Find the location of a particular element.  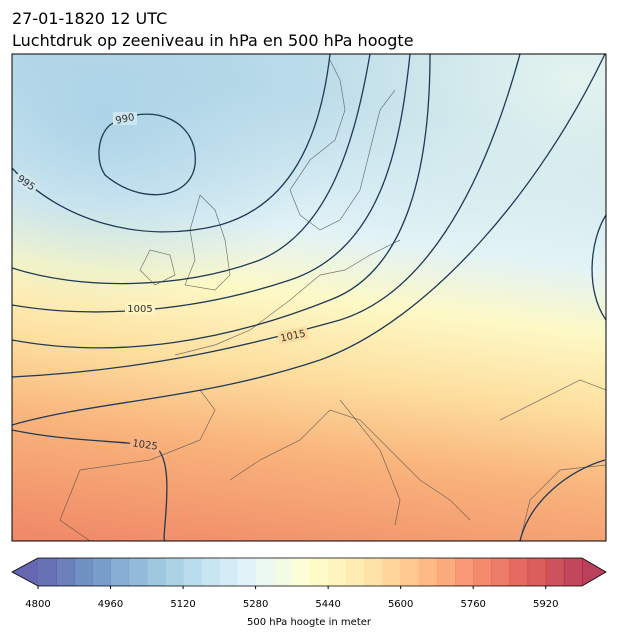

extend-low is located at coordinates (25, 572).